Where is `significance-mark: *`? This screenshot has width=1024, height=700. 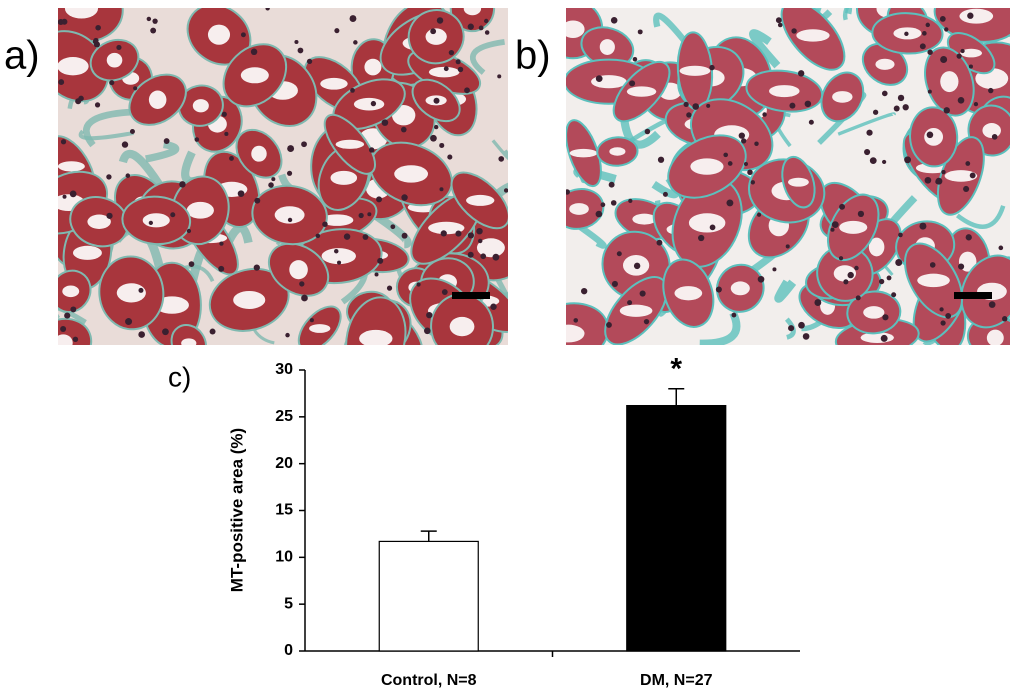
significance-mark: * is located at coordinates (676, 369).